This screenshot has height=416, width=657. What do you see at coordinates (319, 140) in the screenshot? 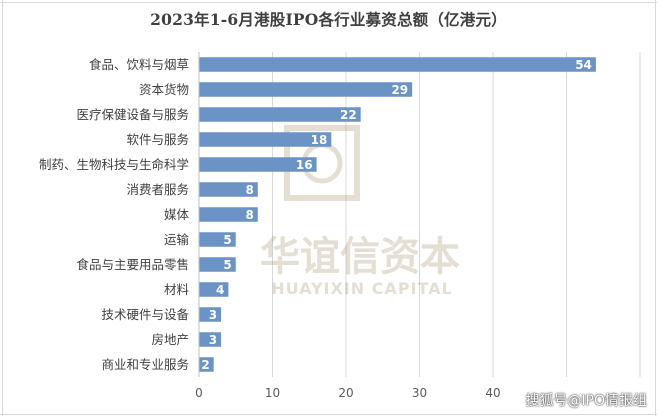
I see `value-label: 18` at bounding box center [319, 140].